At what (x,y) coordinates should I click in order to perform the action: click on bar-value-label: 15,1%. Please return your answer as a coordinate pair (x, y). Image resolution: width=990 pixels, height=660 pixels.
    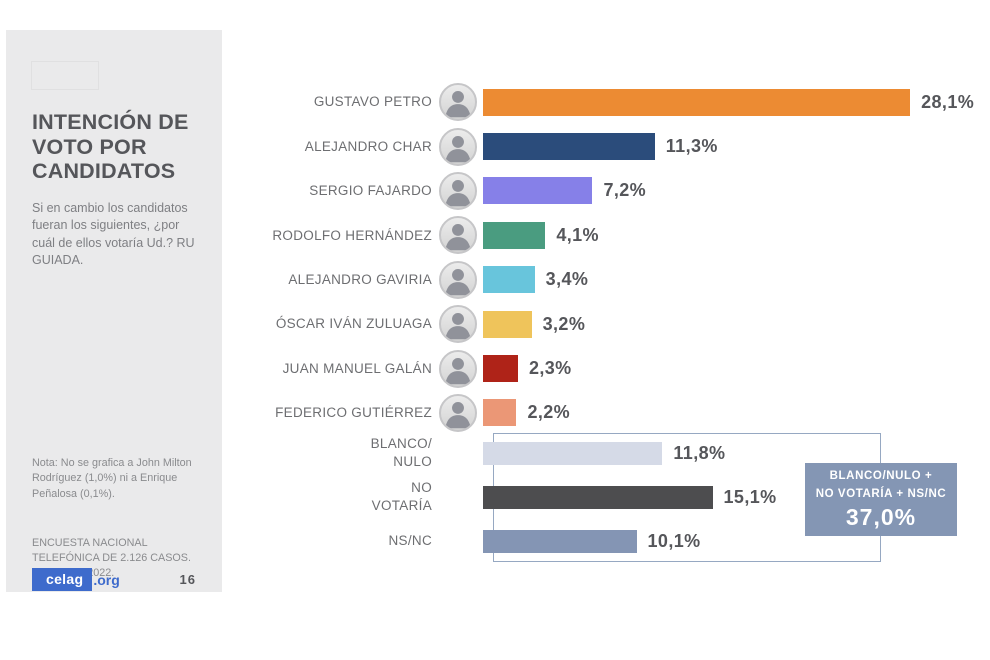
    Looking at the image, I should click on (750, 496).